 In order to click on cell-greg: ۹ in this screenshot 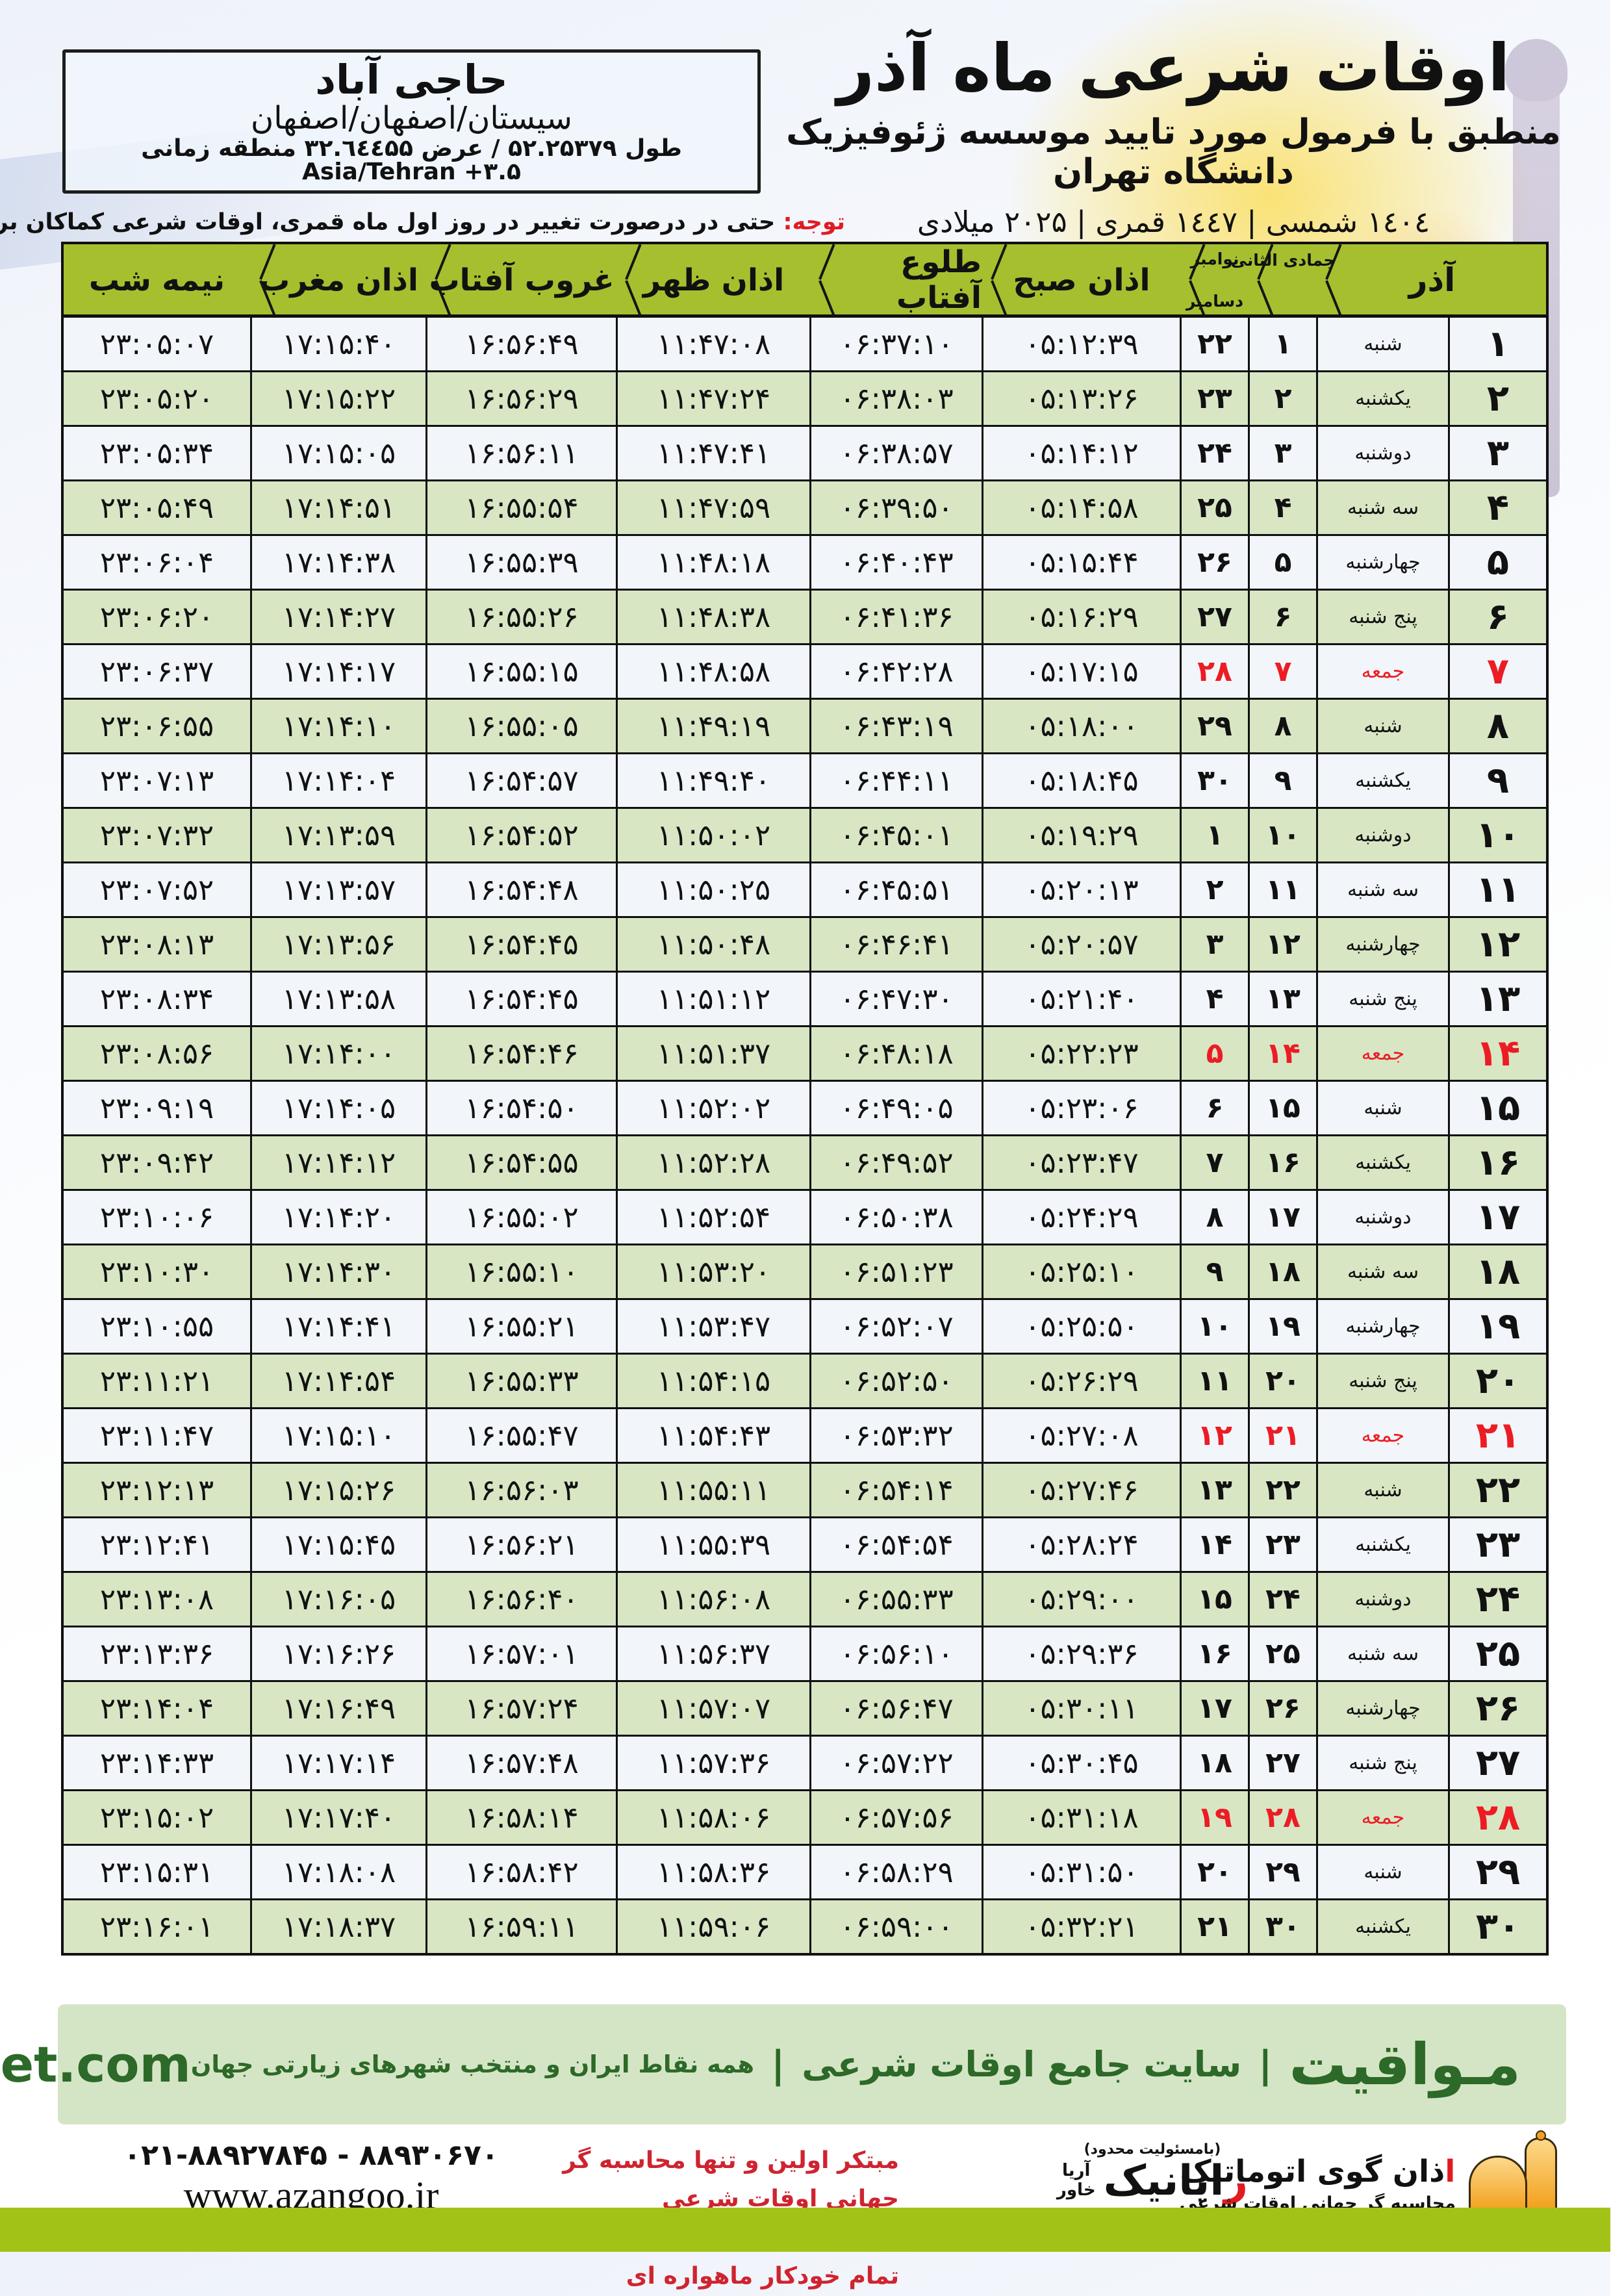, I will do `click(1215, 1272)`.